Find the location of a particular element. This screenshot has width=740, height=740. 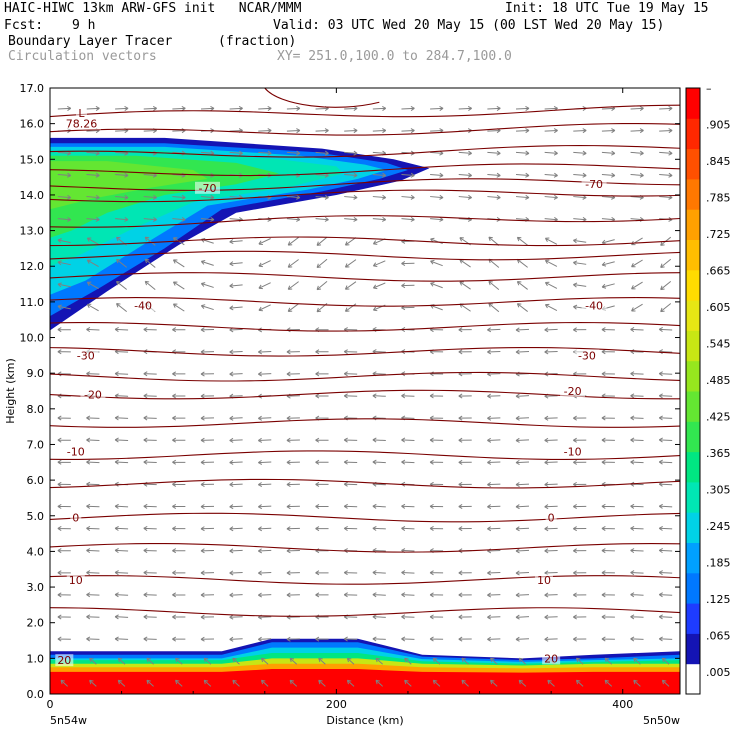

contour-label: -70 is located at coordinates (208, 188).